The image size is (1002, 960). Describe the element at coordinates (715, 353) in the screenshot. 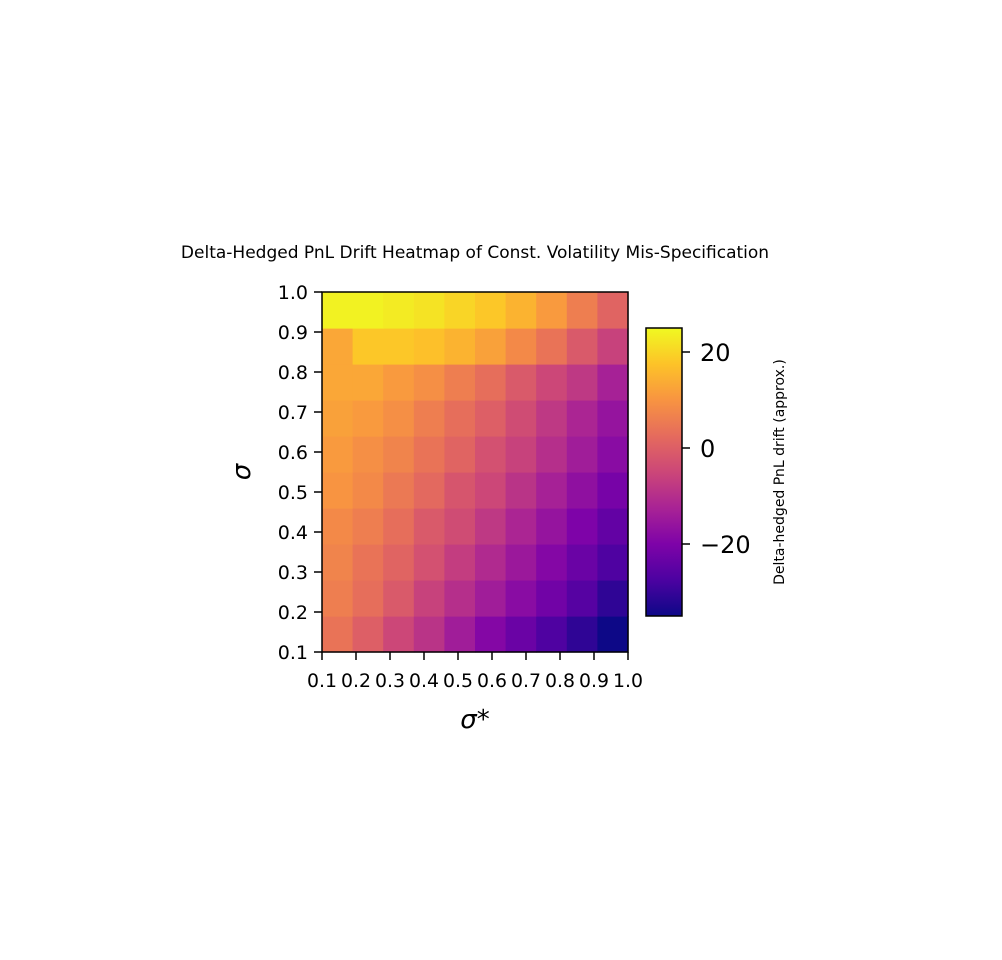

I see `colorbar-tick-label: 20` at that location.